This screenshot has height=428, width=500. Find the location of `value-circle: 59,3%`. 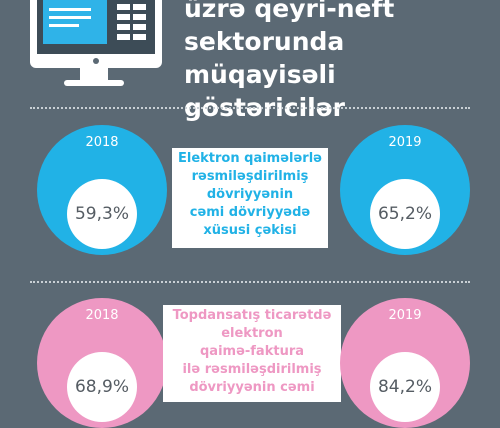

value-circle: 59,3% is located at coordinates (102, 214).